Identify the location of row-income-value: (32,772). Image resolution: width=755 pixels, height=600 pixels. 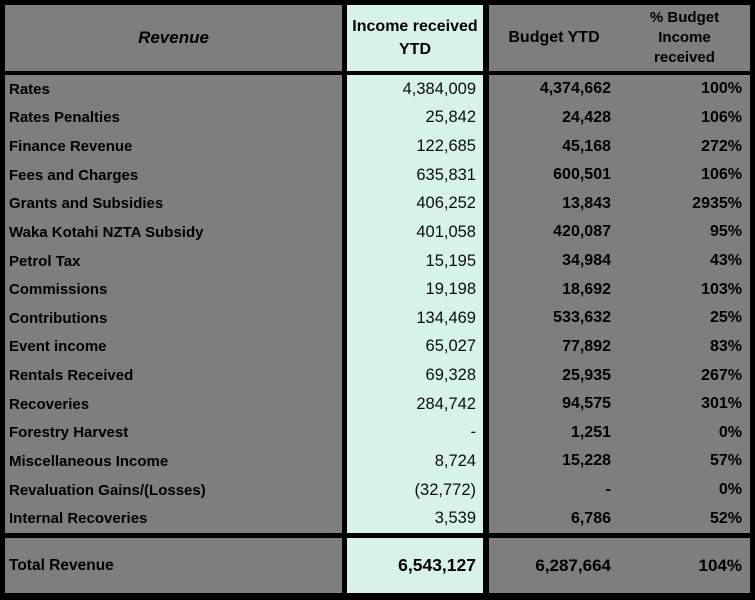
(445, 489).